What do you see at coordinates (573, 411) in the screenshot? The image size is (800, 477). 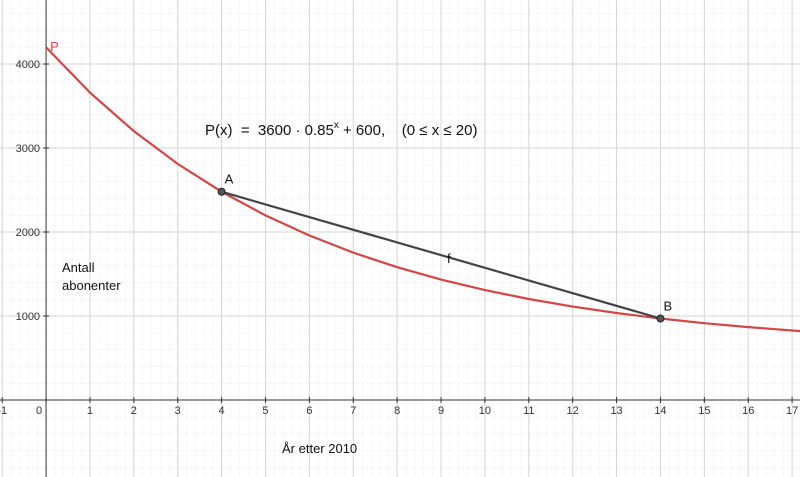 I see `x-tick-label: 12` at bounding box center [573, 411].